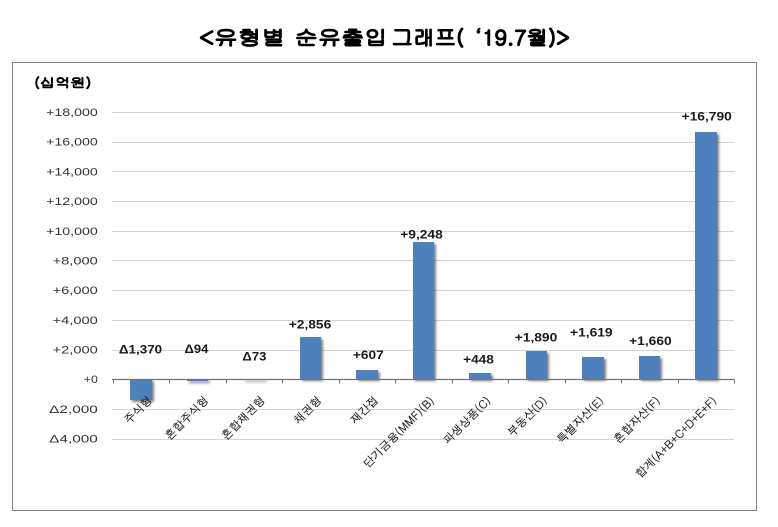 The width and height of the screenshot is (778, 527). What do you see at coordinates (421, 236) in the screenshot?
I see `svg-text: +9,248` at bounding box center [421, 236].